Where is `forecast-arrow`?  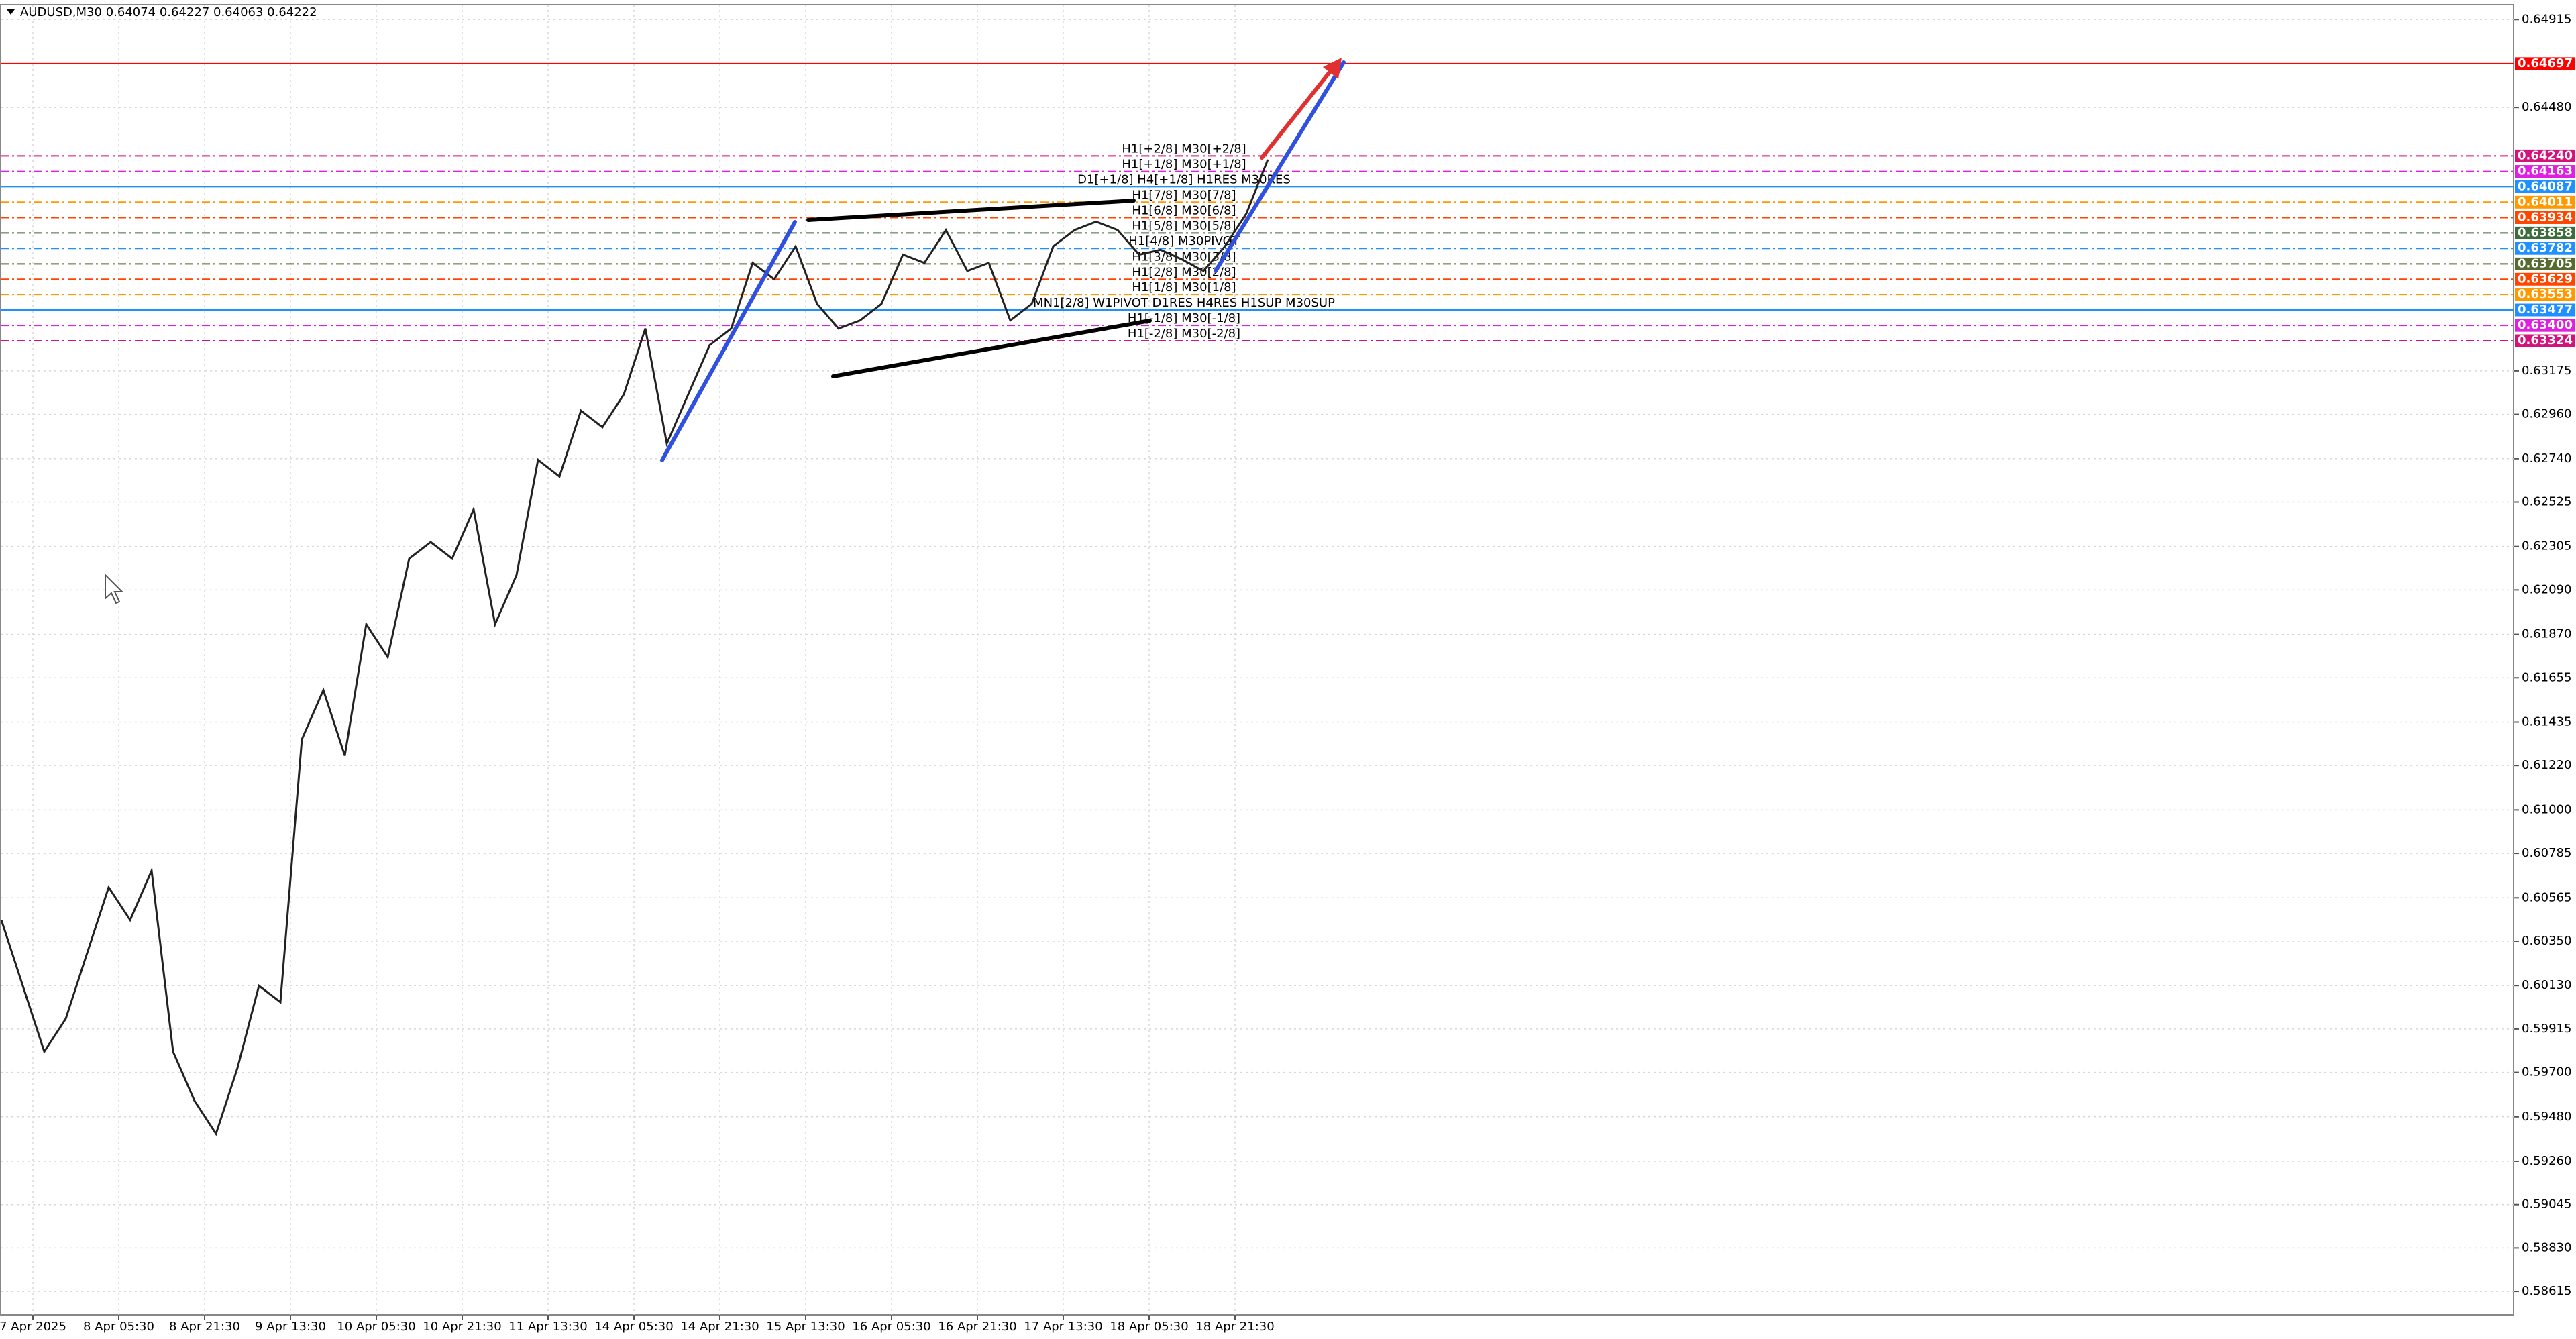
forecast-arrow is located at coordinates (1298, 112).